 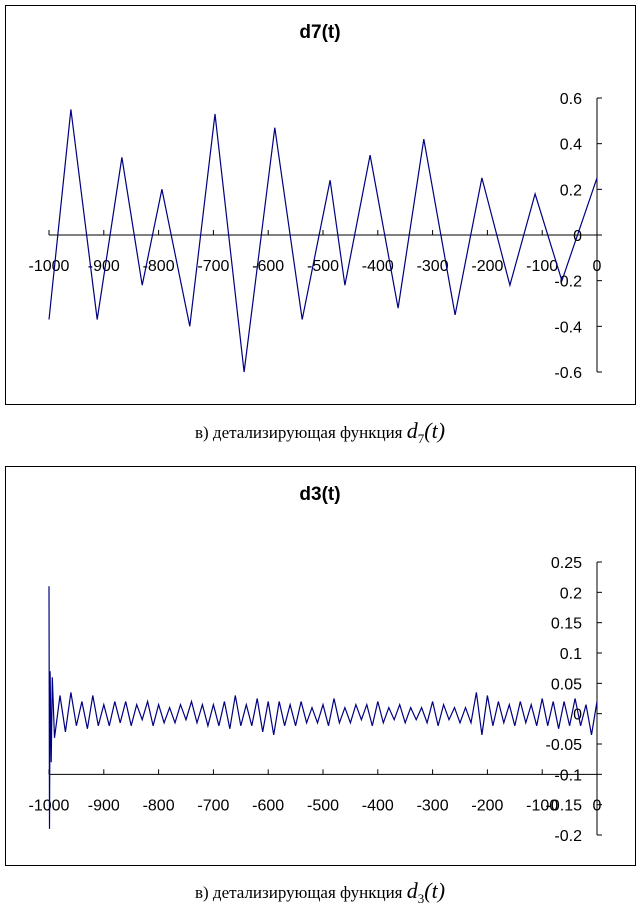 What do you see at coordinates (566, 624) in the screenshot?
I see `y-tick-label: 0.15` at bounding box center [566, 624].